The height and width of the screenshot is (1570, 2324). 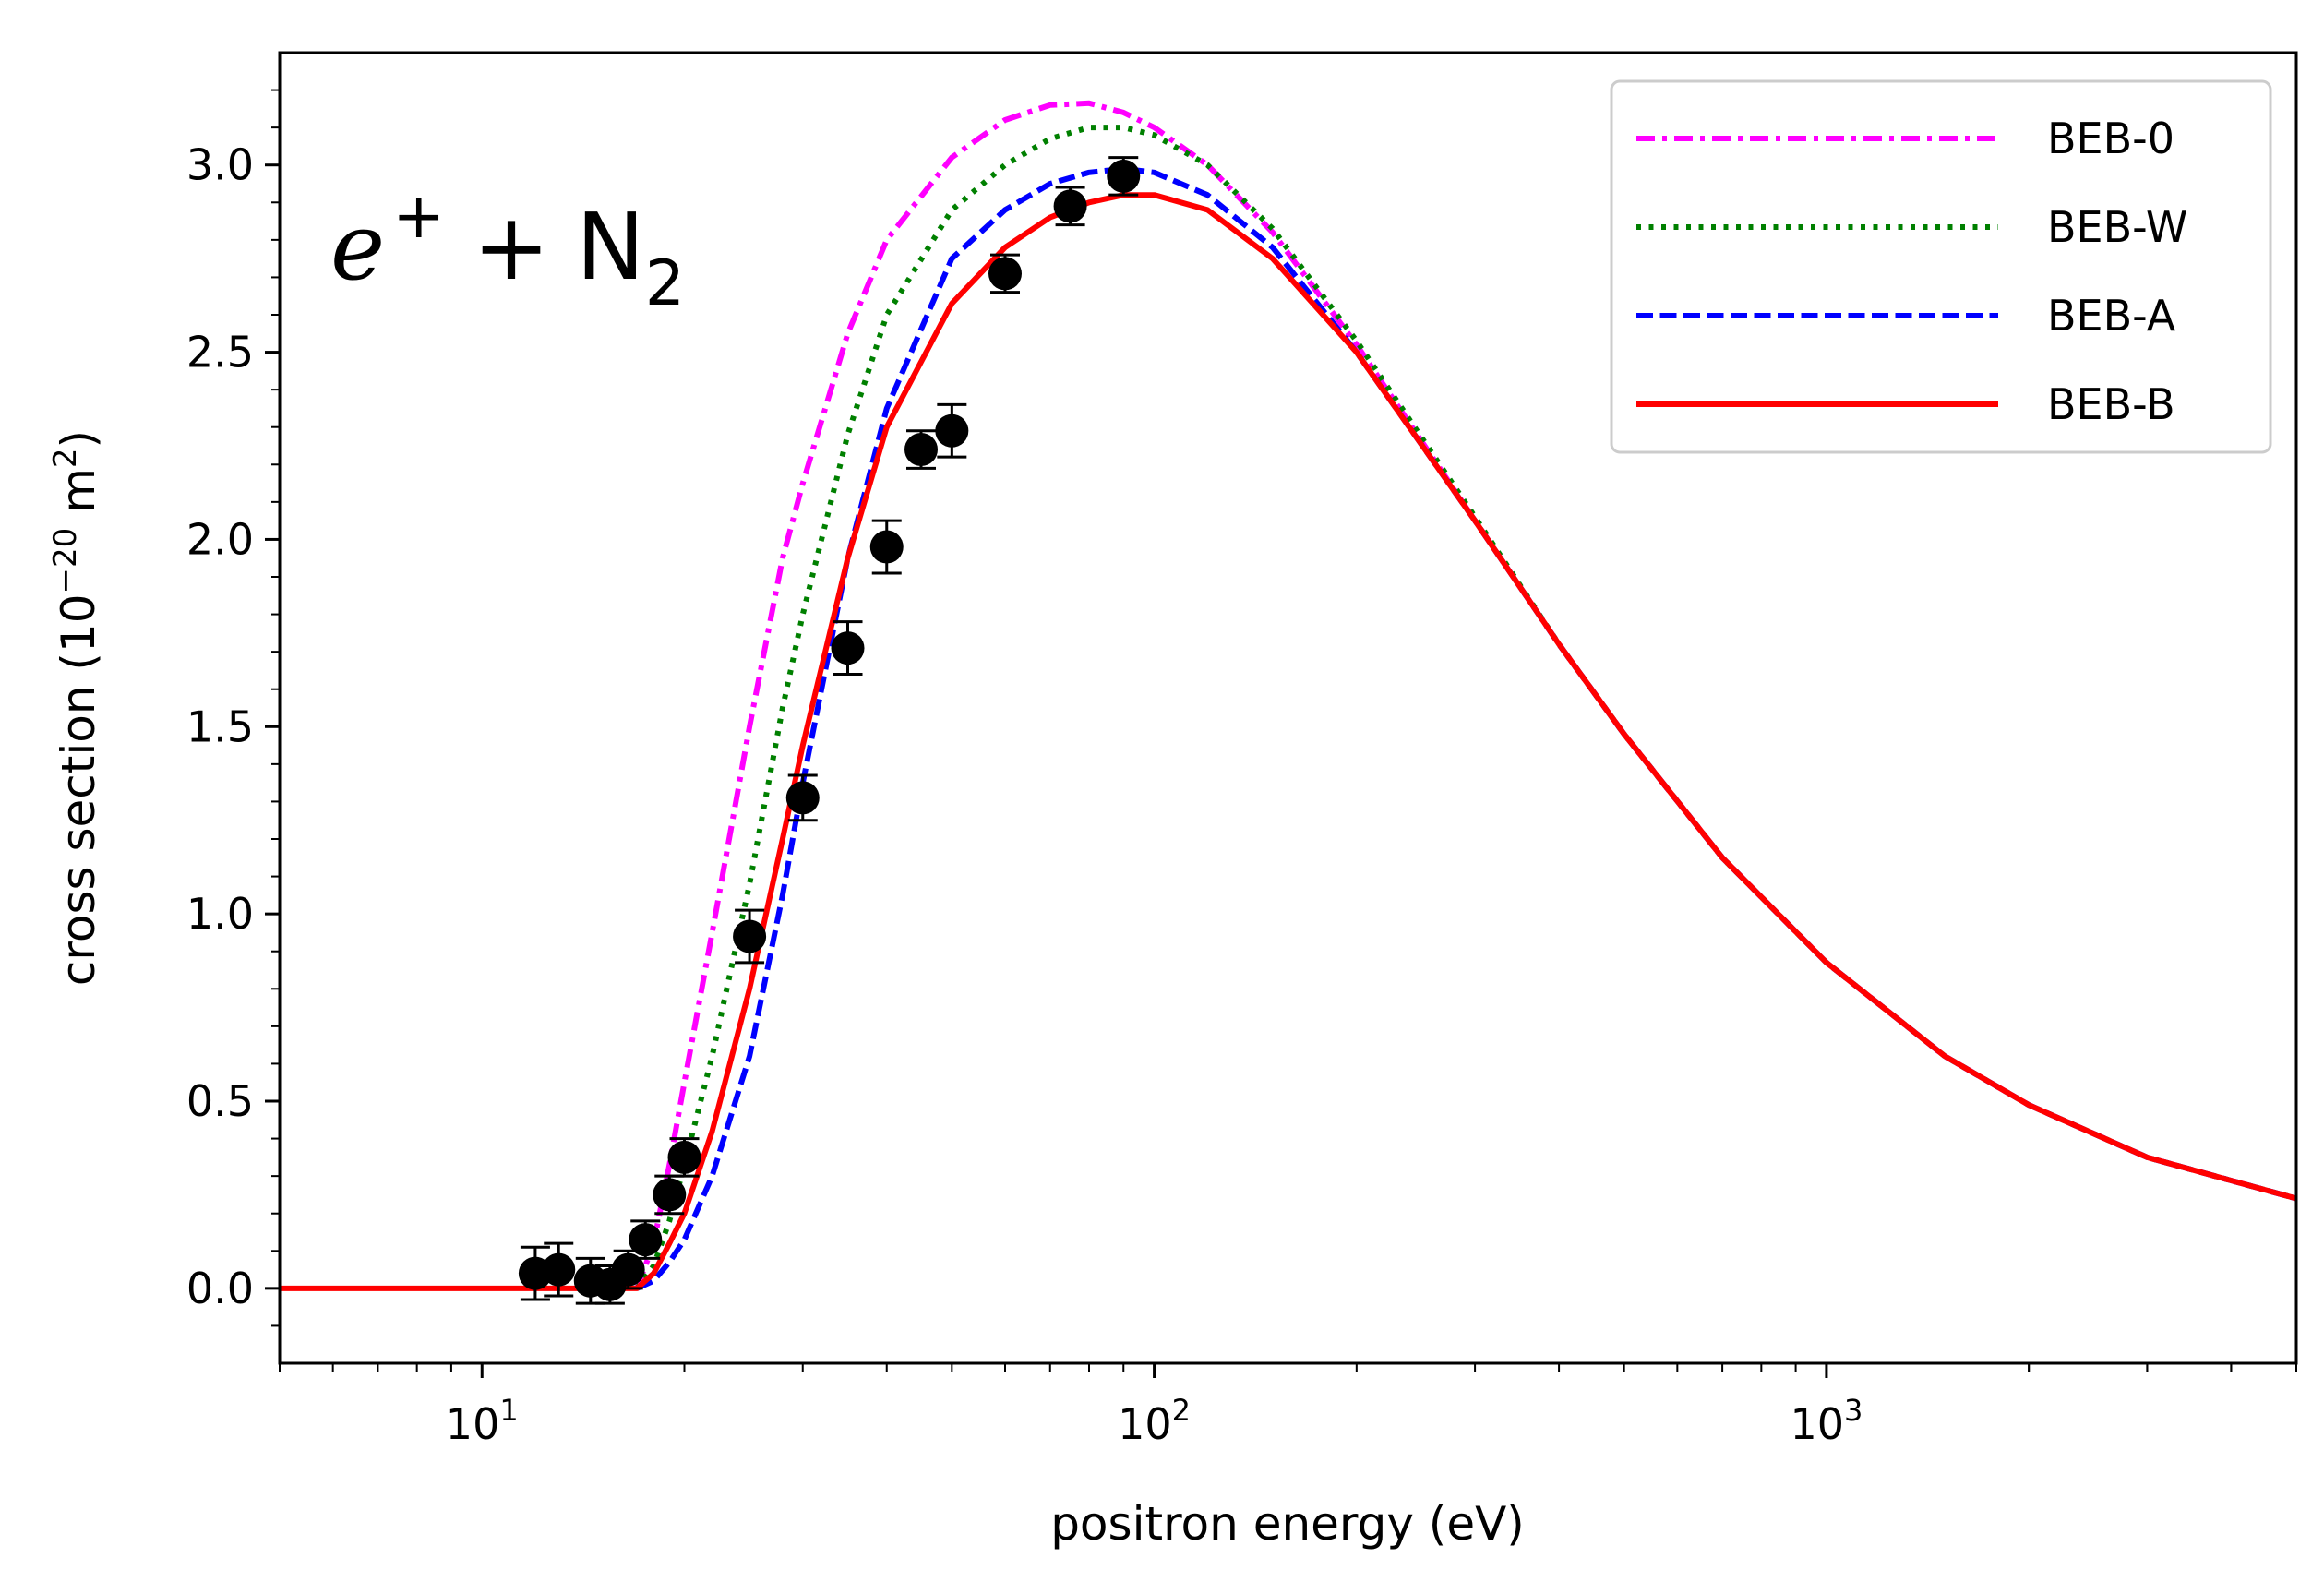 What do you see at coordinates (482, 1421) in the screenshot?
I see `x-tick-label: 10¹` at bounding box center [482, 1421].